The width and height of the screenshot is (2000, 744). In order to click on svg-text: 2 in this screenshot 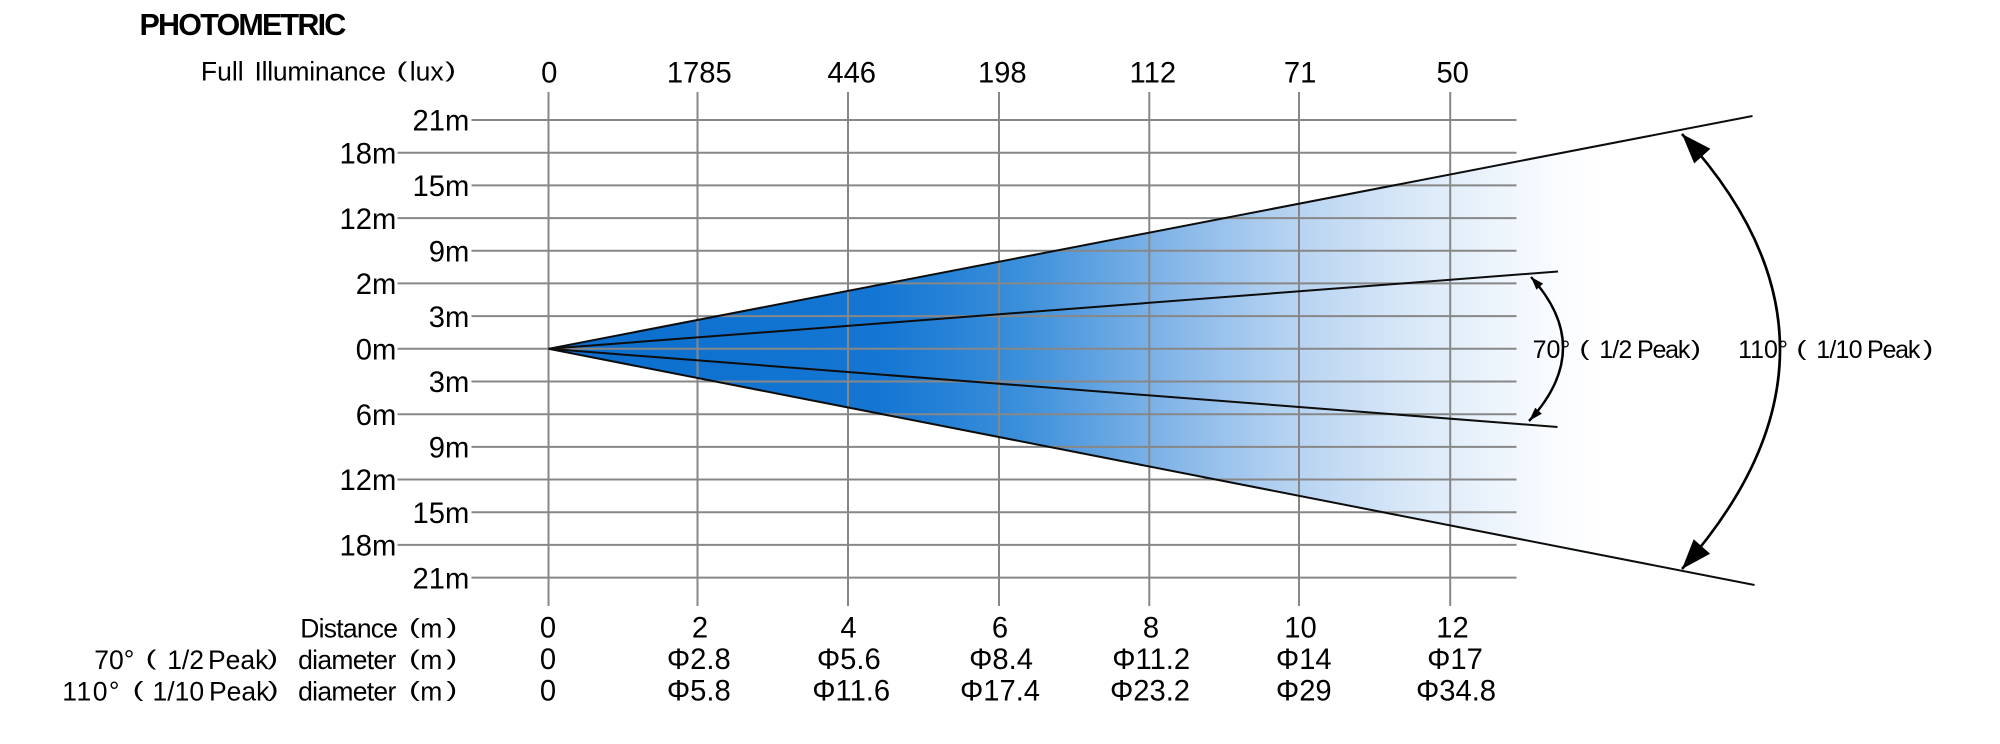, I will do `click(700, 629)`.